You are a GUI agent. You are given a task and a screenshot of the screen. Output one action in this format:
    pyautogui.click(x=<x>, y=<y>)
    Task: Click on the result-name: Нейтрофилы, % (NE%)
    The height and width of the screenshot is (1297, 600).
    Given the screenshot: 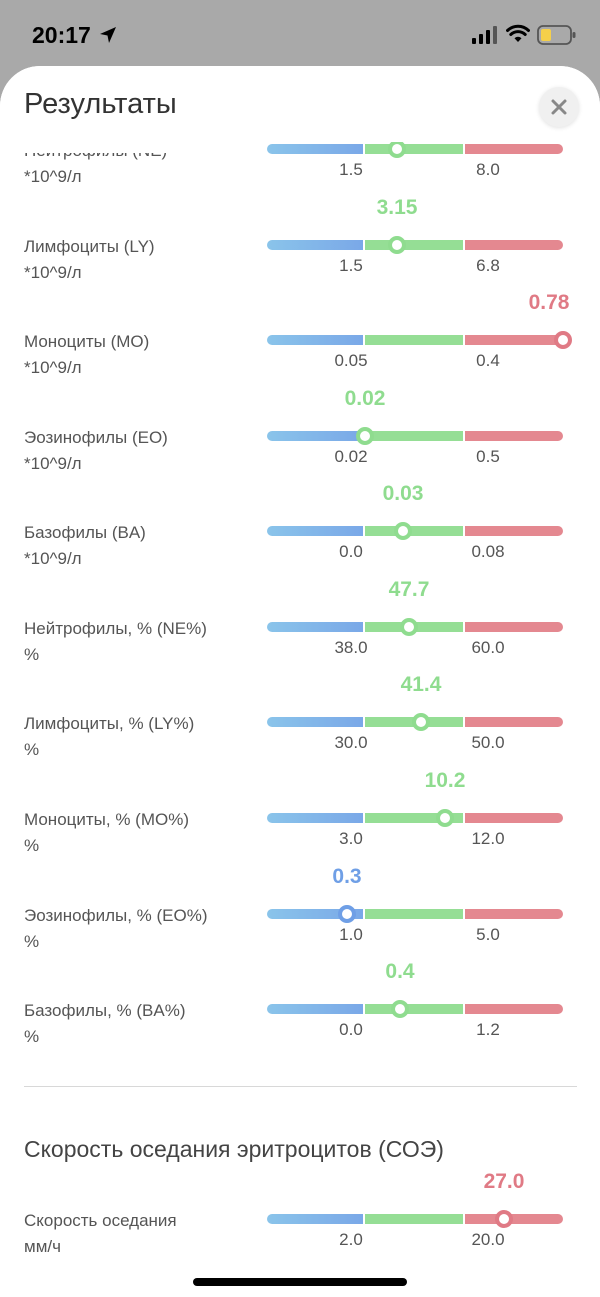 What is the action you would take?
    pyautogui.click(x=115, y=628)
    